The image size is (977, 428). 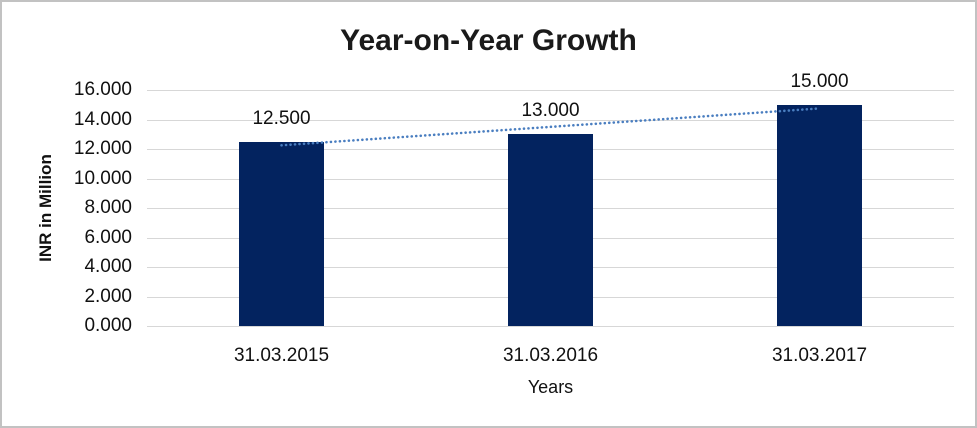 What do you see at coordinates (281, 233) in the screenshot?
I see `bar-31.03.2015` at bounding box center [281, 233].